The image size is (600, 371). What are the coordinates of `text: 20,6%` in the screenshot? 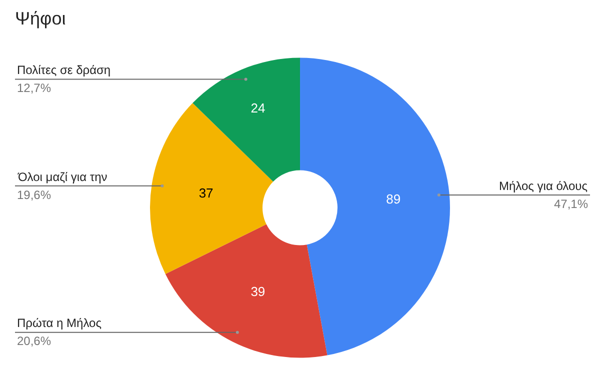 It's located at (34, 341).